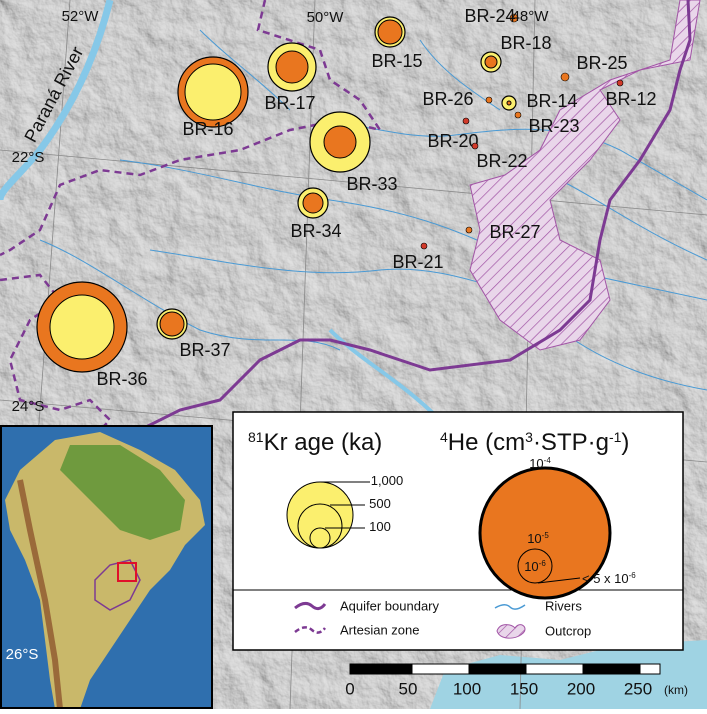  Describe the element at coordinates (638, 688) in the screenshot. I see `scale-label: 250` at that location.